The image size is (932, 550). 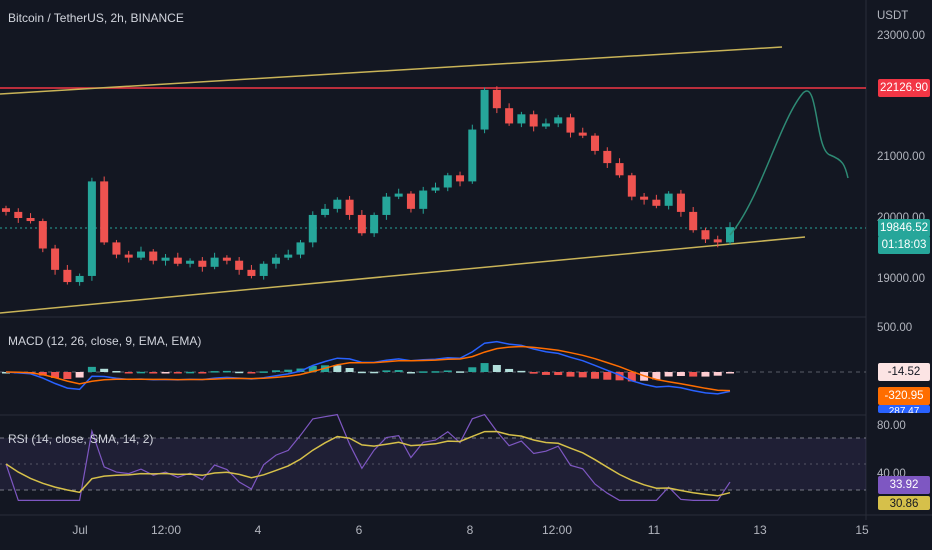 I want to click on macd-label: MACD (12, 26, close, 9, EMA, EMA), so click(x=105, y=341).